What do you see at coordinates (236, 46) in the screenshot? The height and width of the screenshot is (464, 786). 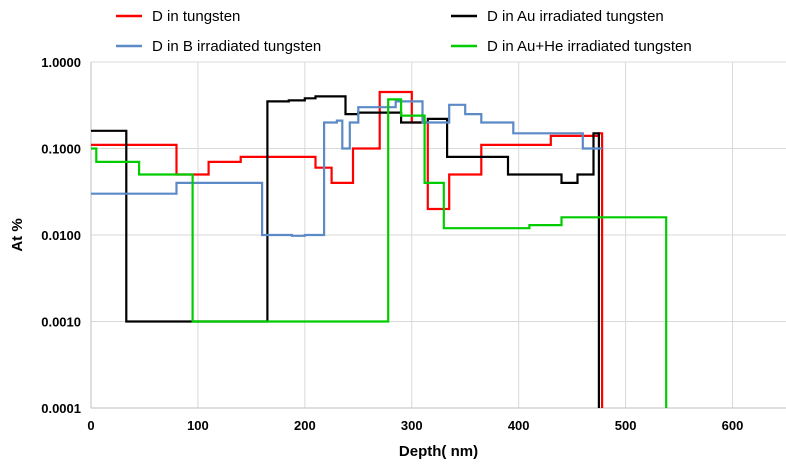 I see `legend-label-3: D in B irradiated tungsten` at bounding box center [236, 46].